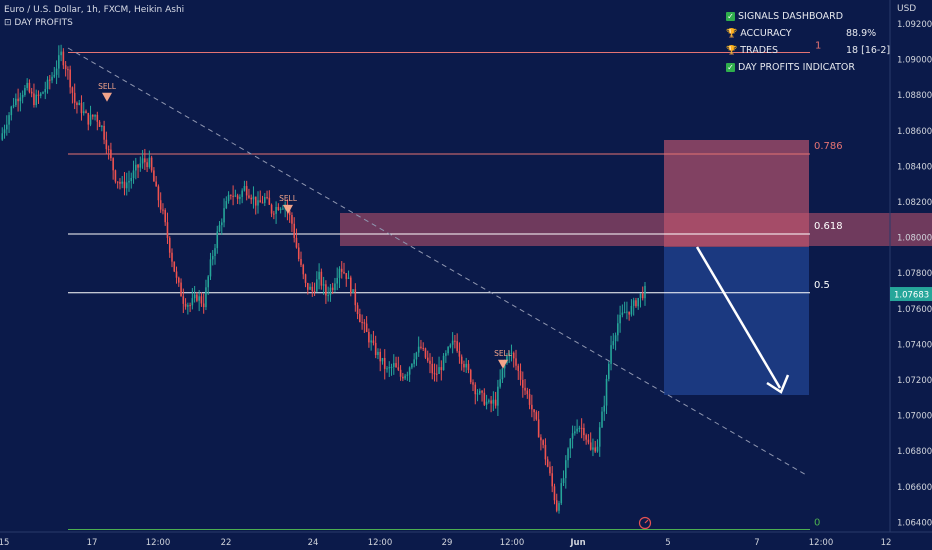 The width and height of the screenshot is (932, 550). I want to click on fib-level-label: 0, so click(817, 523).